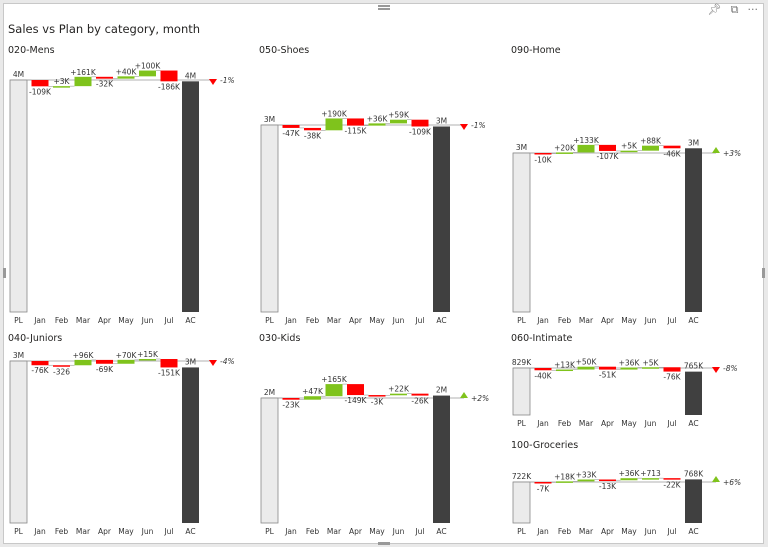 This screenshot has width=768, height=547. What do you see at coordinates (441, 390) in the screenshot?
I see `actual-label: 2M` at bounding box center [441, 390].